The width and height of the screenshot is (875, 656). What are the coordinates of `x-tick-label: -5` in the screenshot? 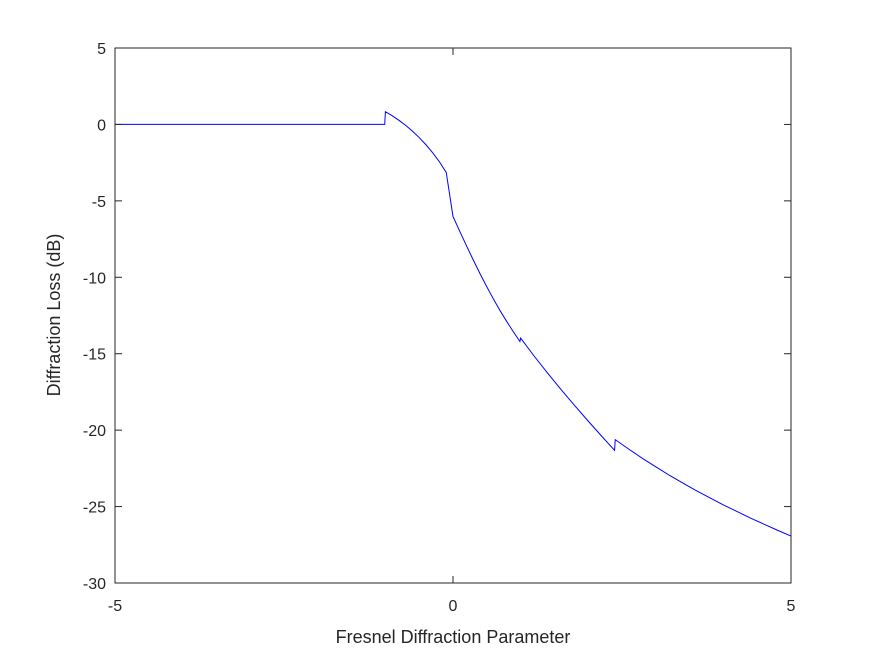 It's located at (115, 606).